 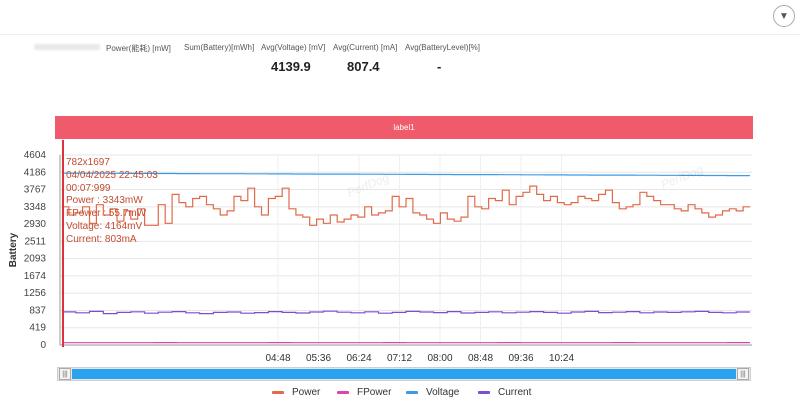 I want to click on x-tick-label: 08:00, so click(x=439, y=358).